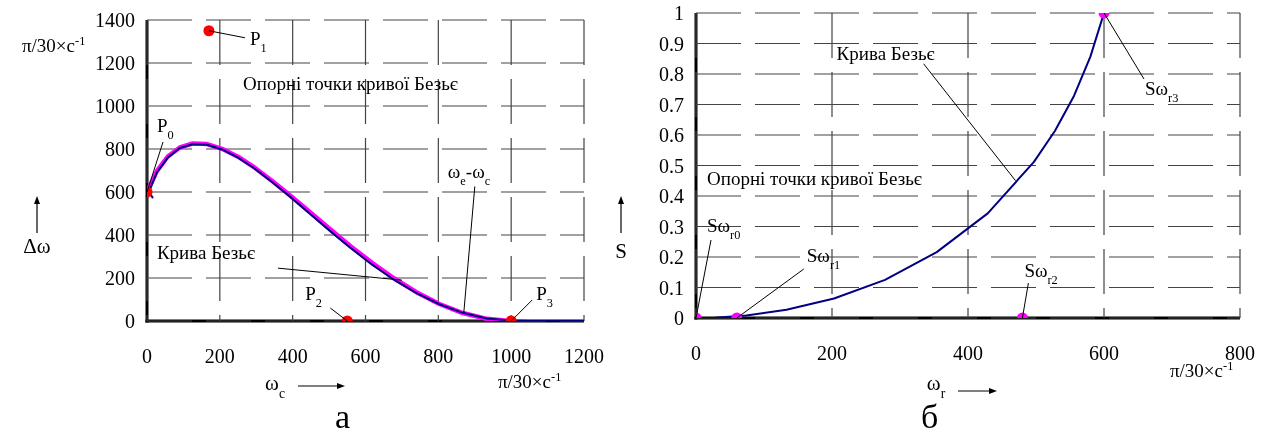 This screenshot has height=439, width=1269. What do you see at coordinates (343, 416) in the screenshot?
I see `text: а` at bounding box center [343, 416].